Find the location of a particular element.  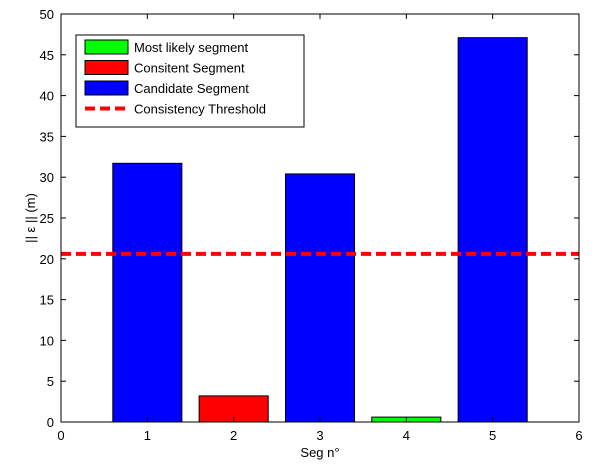

y-tick-label: 0 is located at coordinates (50, 422).